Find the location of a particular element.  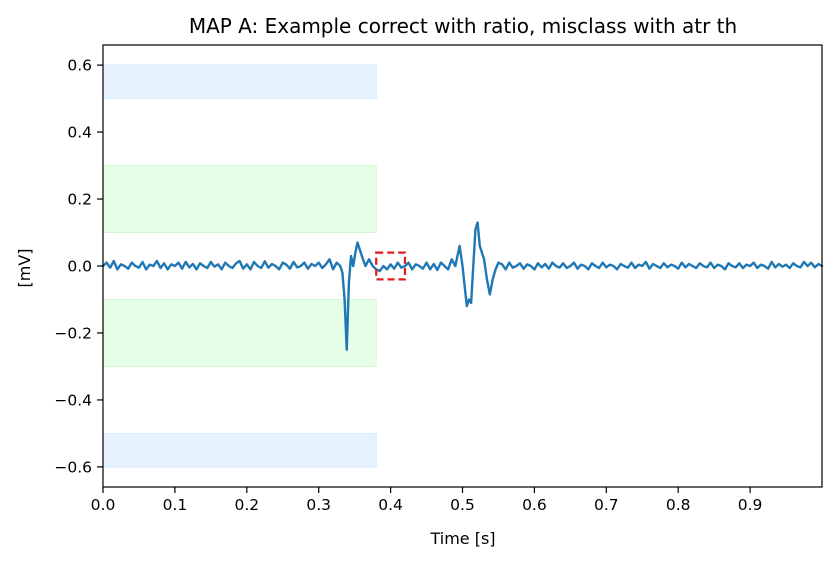

y-tick-label: 0.4 is located at coordinates (79, 133).